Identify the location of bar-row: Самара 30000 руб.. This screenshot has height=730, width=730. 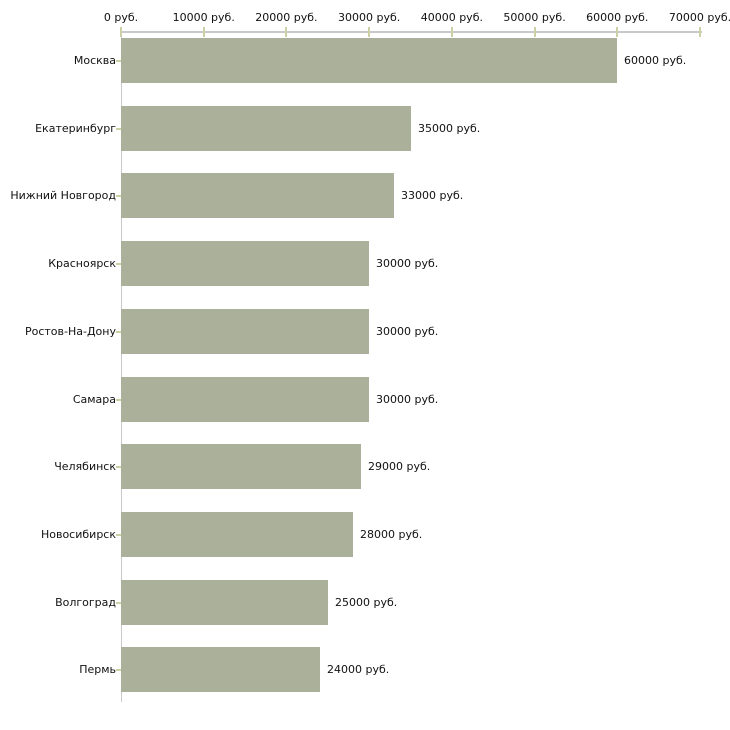
(365, 399).